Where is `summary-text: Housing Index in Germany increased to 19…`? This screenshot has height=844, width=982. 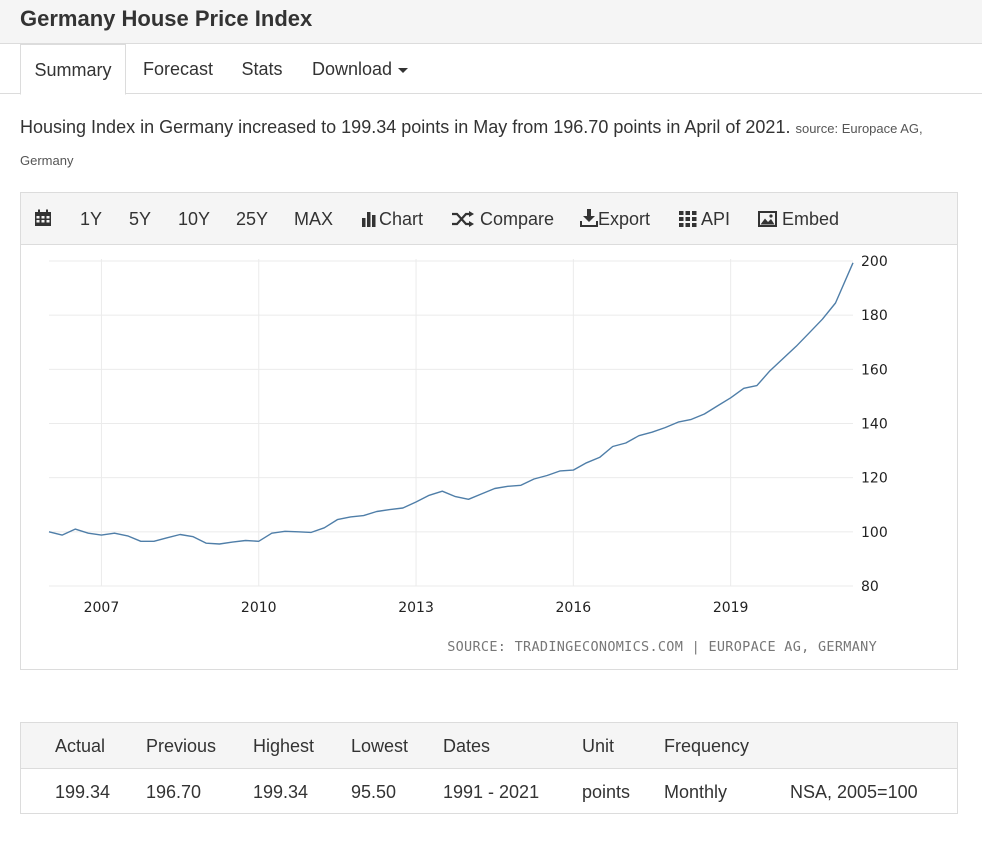
summary-text: Housing Index in Germany increased to 19… is located at coordinates (492, 144).